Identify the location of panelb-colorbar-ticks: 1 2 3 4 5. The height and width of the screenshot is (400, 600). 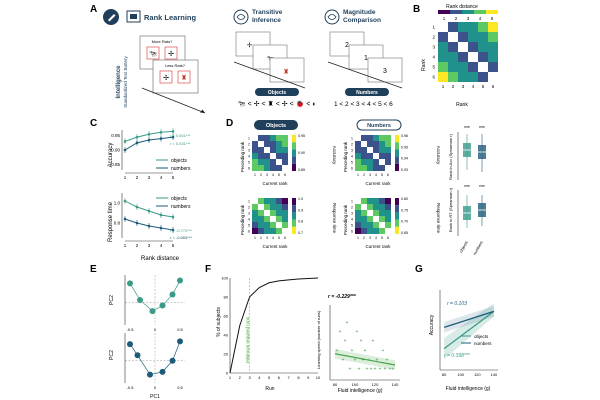
(468, 18).